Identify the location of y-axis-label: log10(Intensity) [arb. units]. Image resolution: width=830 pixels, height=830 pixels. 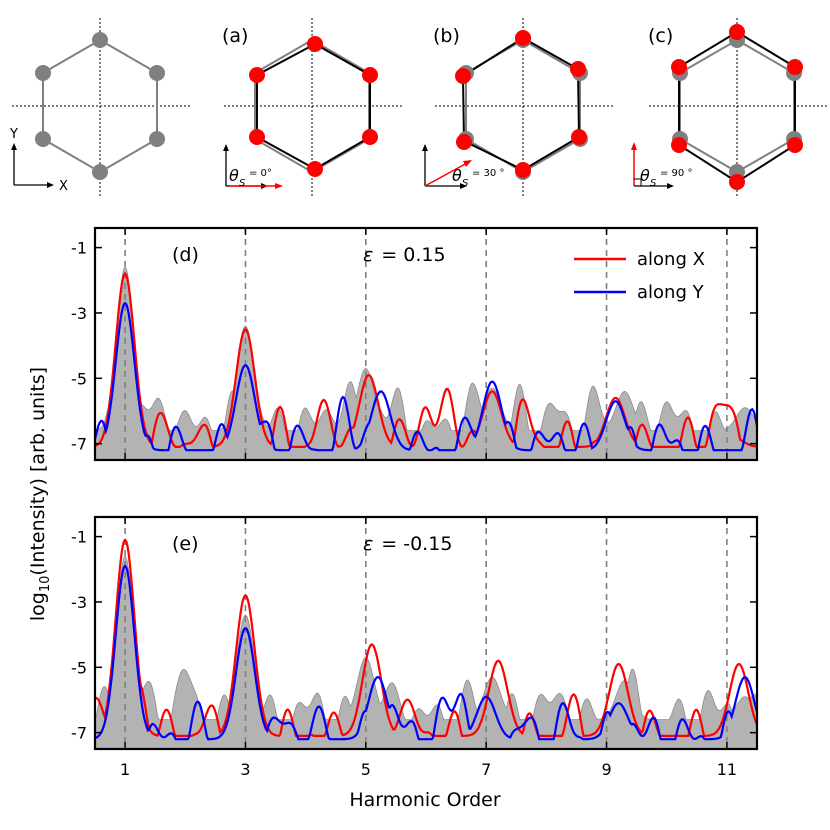
(40, 494).